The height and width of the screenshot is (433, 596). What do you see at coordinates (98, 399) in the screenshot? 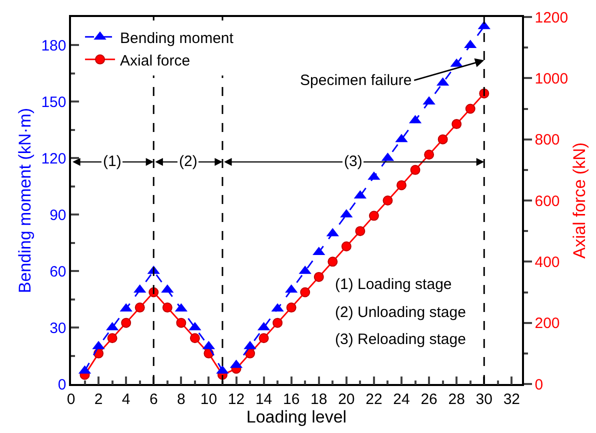
I see `x-tick-label: 2` at bounding box center [98, 399].